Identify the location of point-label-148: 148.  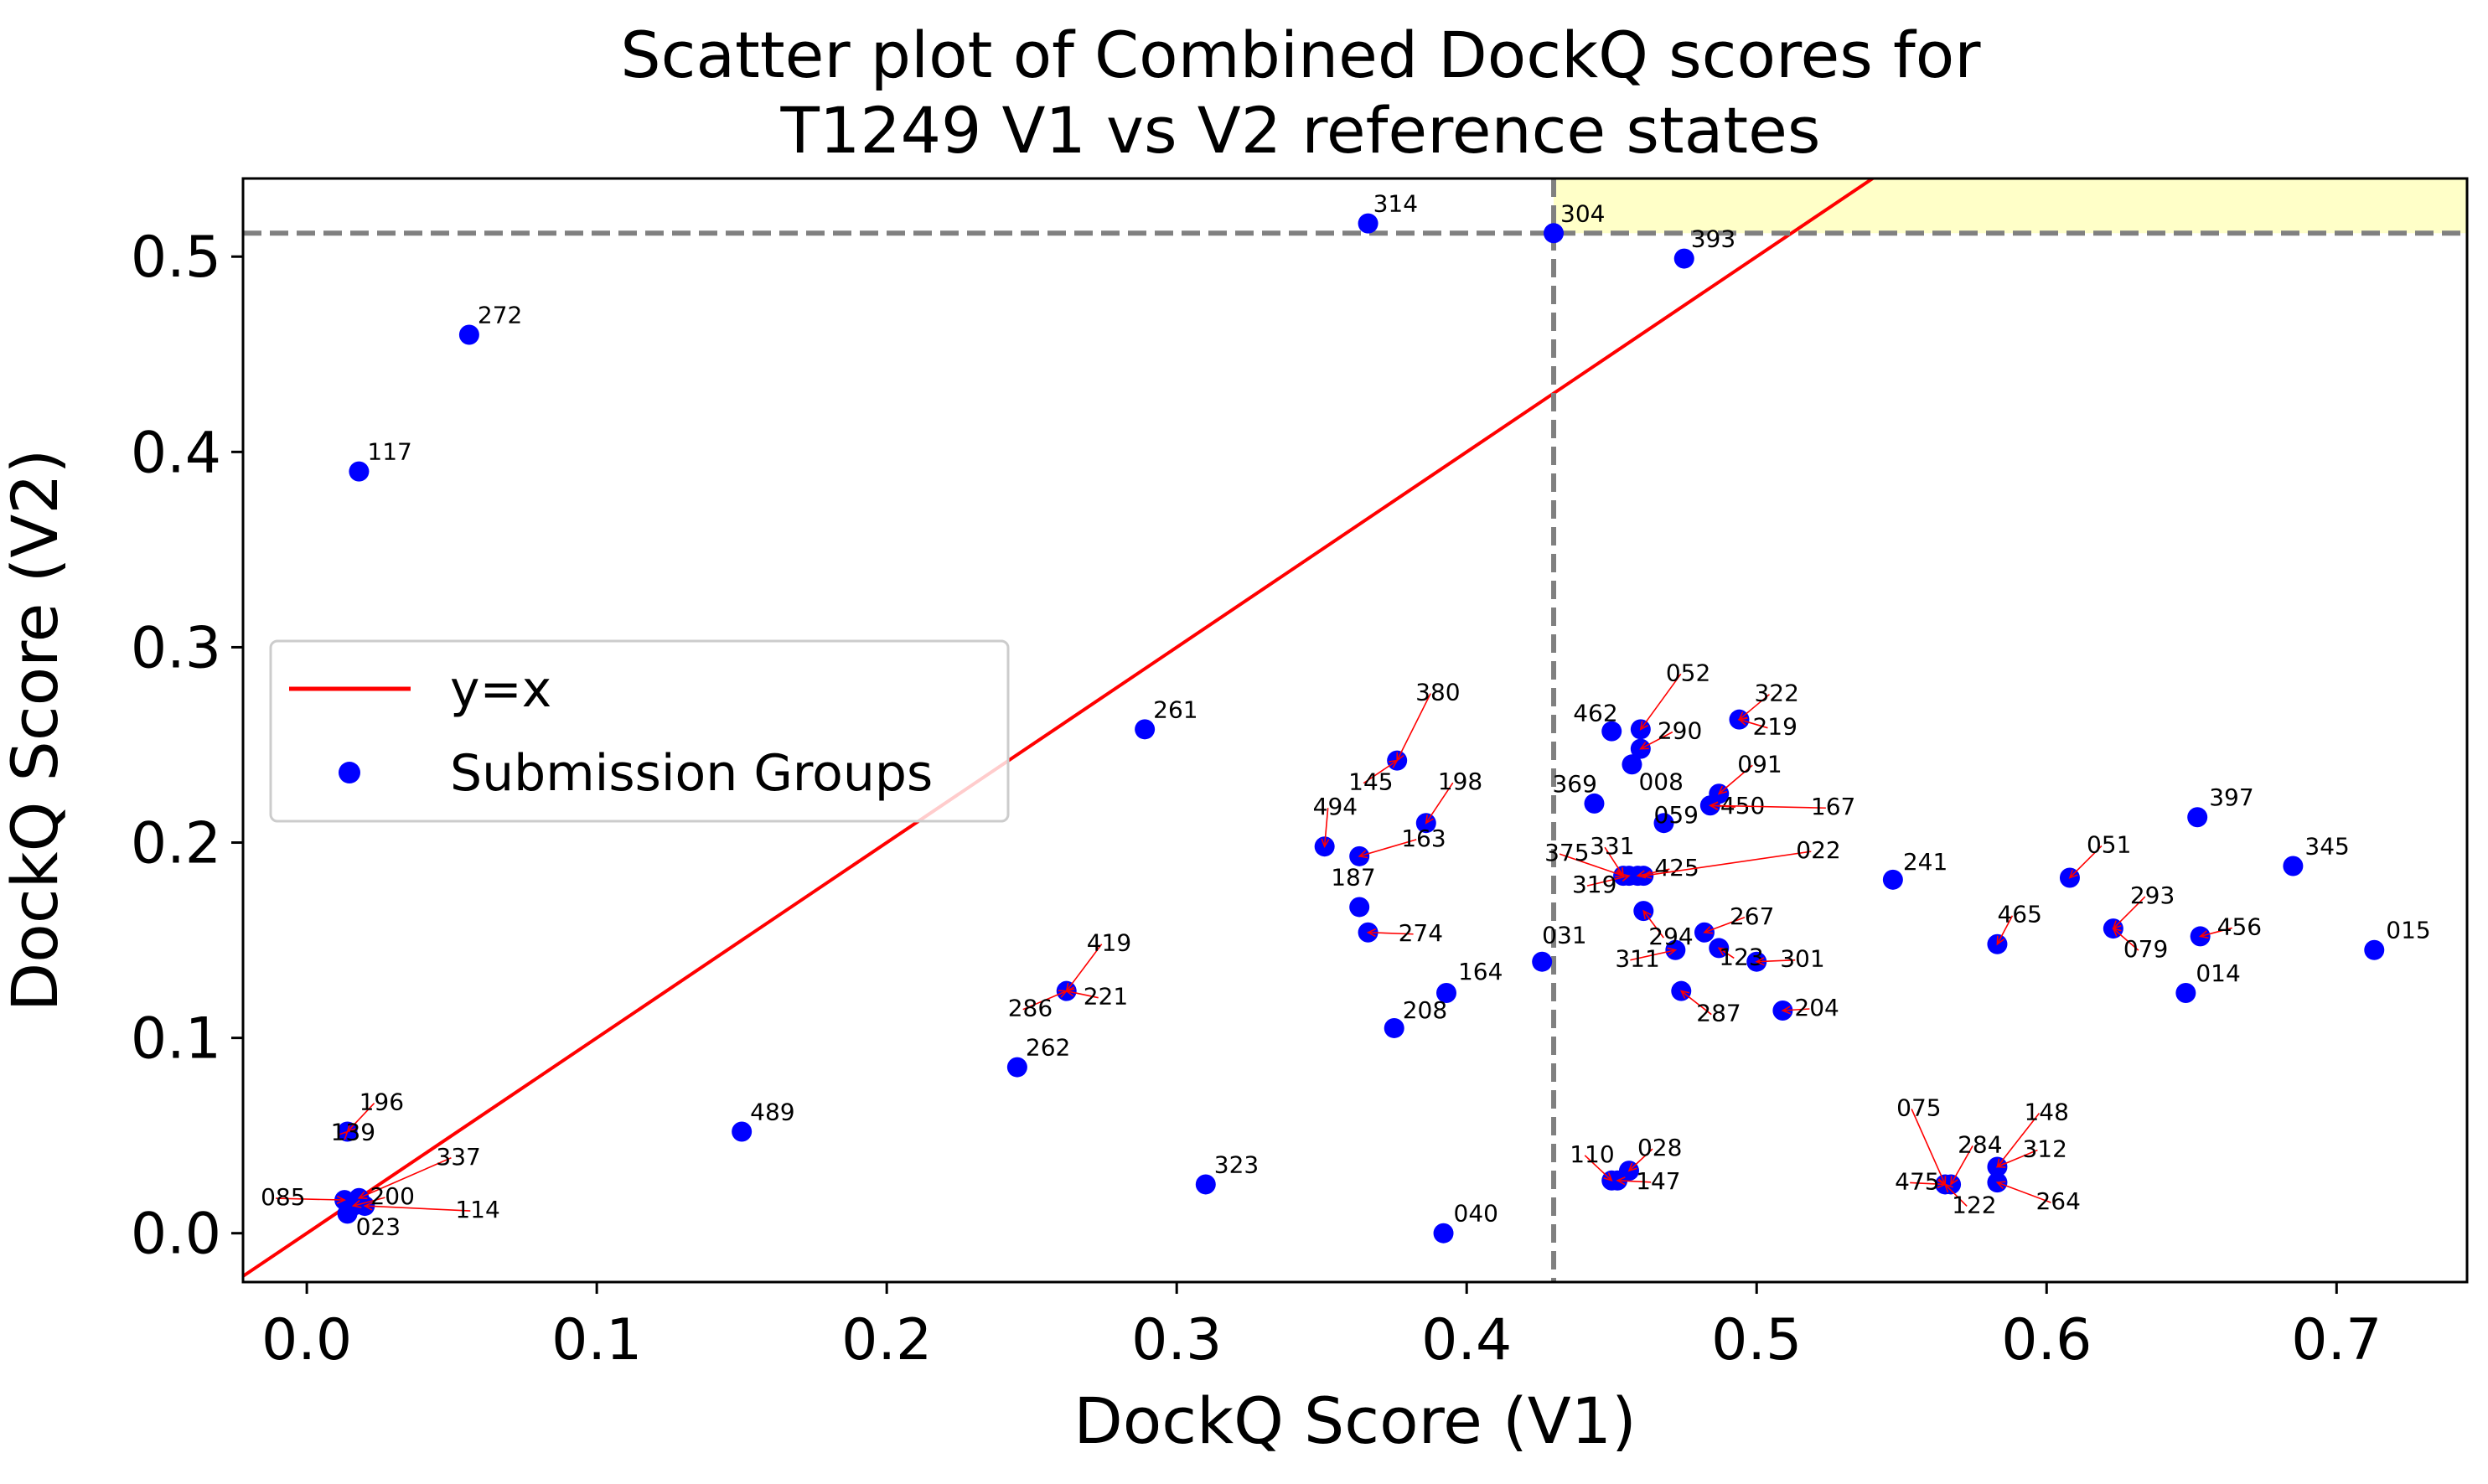
(2046, 1112).